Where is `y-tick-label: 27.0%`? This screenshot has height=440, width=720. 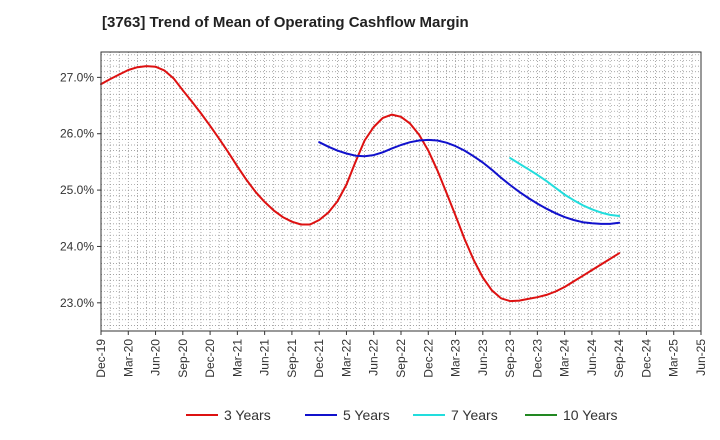 y-tick-label: 27.0% is located at coordinates (77, 77).